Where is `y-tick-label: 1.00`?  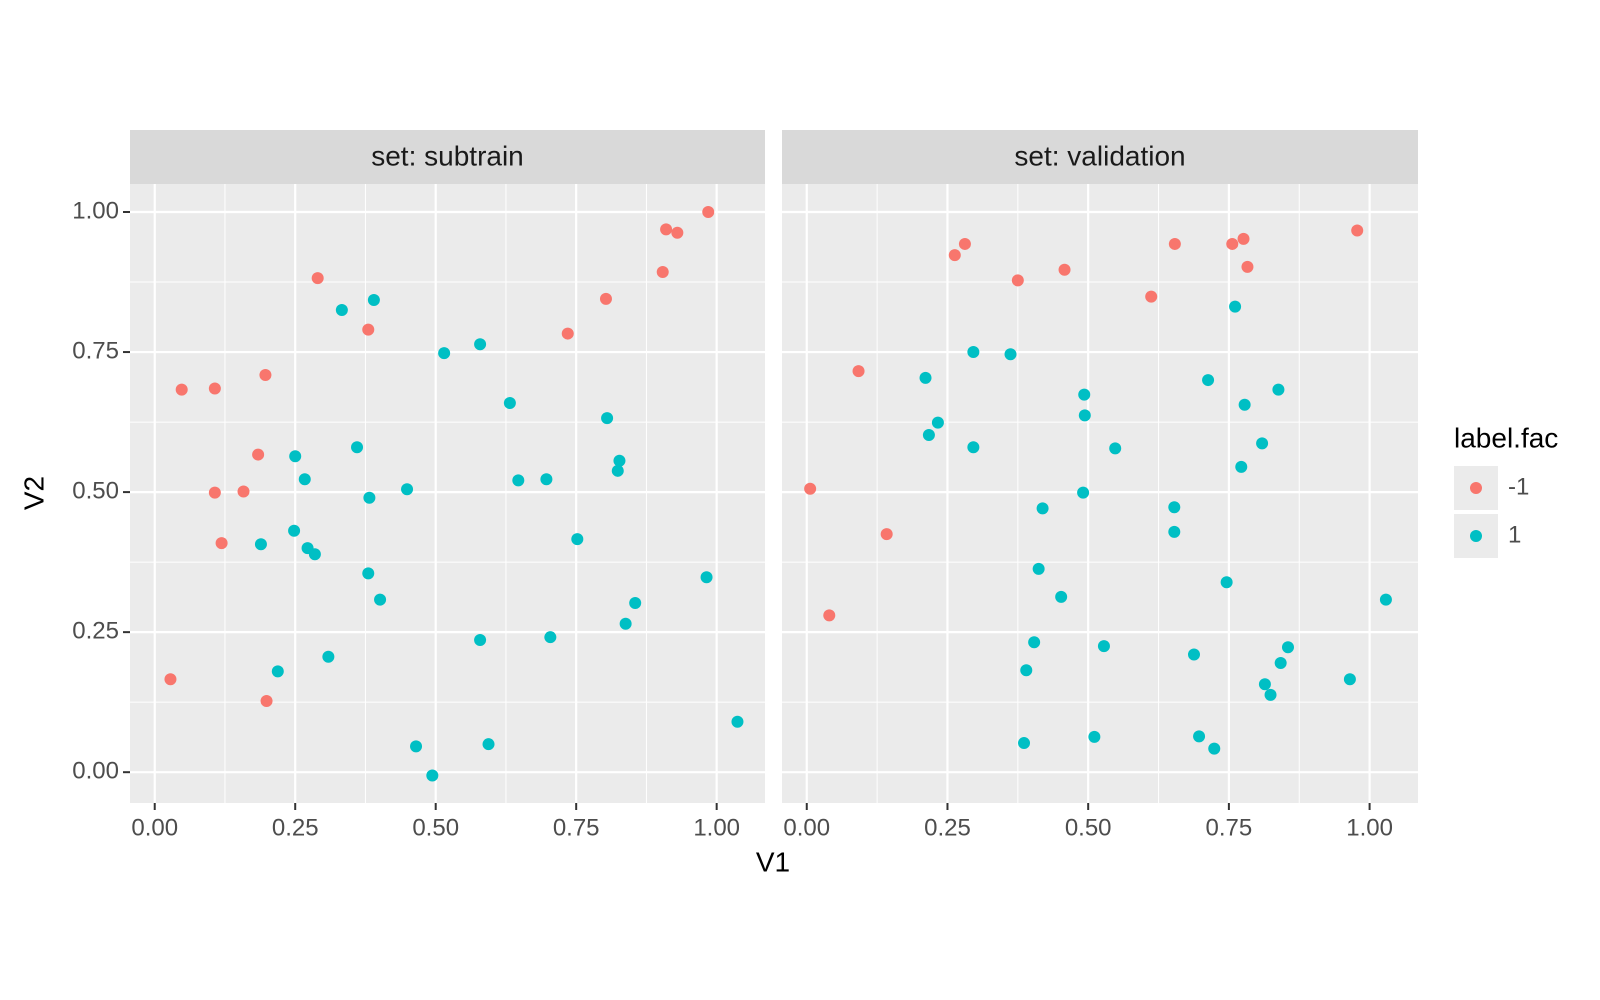
y-tick-label: 1.00 is located at coordinates (95, 210).